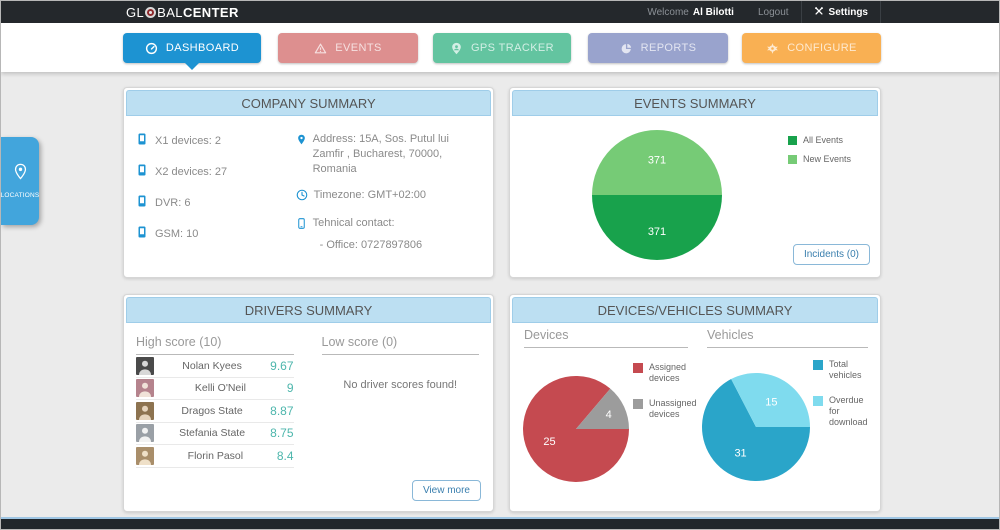 This screenshot has height=530, width=1000. I want to click on settings-label: Settings, so click(848, 12).